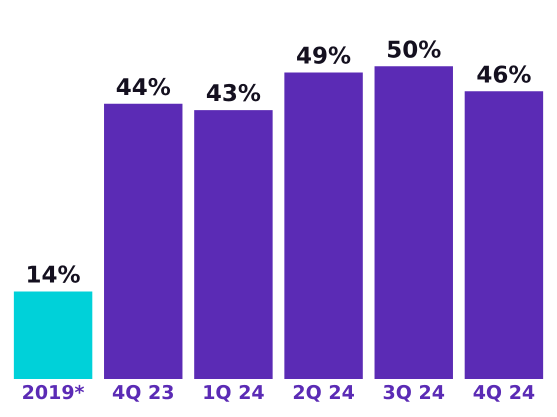 This screenshot has width=557, height=417. Describe the element at coordinates (414, 50) in the screenshot. I see `data-label: 50%` at that location.